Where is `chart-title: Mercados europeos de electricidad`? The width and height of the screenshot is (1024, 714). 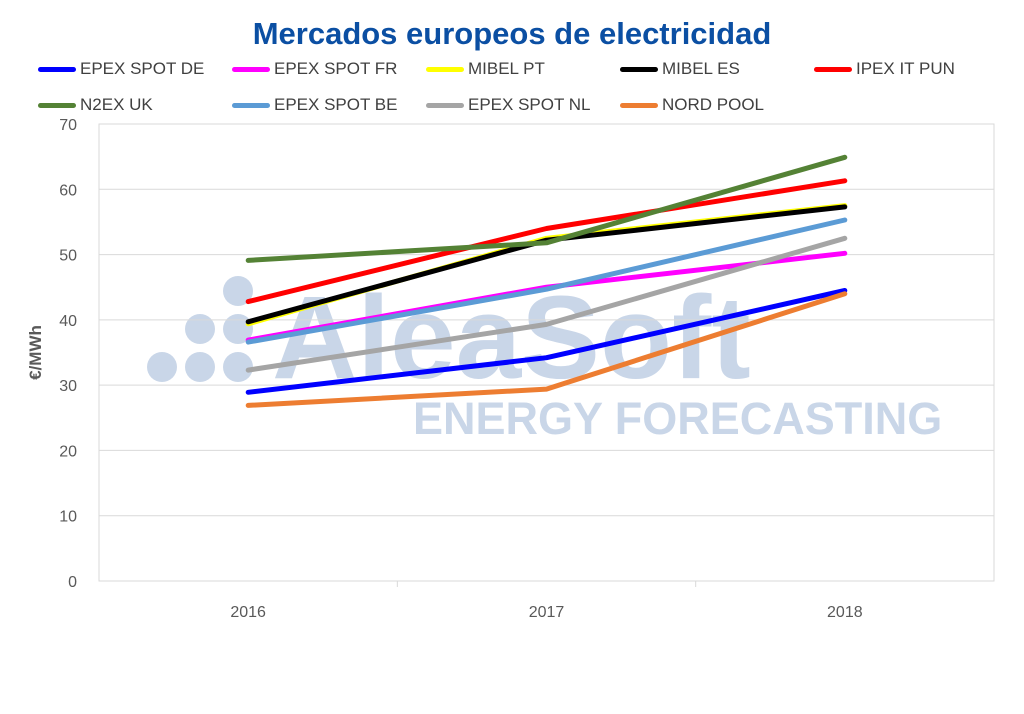
chart-title: Mercados europeos de electricidad is located at coordinates (512, 33).